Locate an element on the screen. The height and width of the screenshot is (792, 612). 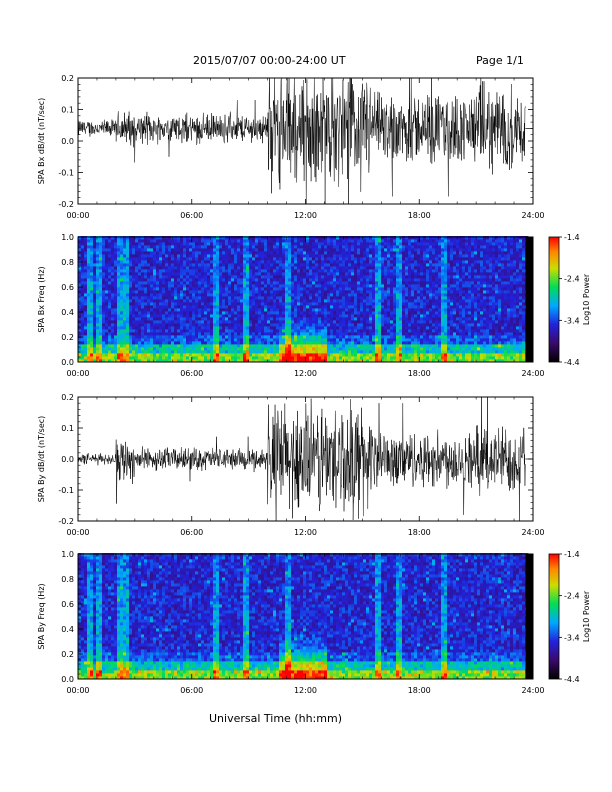
y-axis-label: SPA Bx Freq (Hz) is located at coordinates (41, 299).